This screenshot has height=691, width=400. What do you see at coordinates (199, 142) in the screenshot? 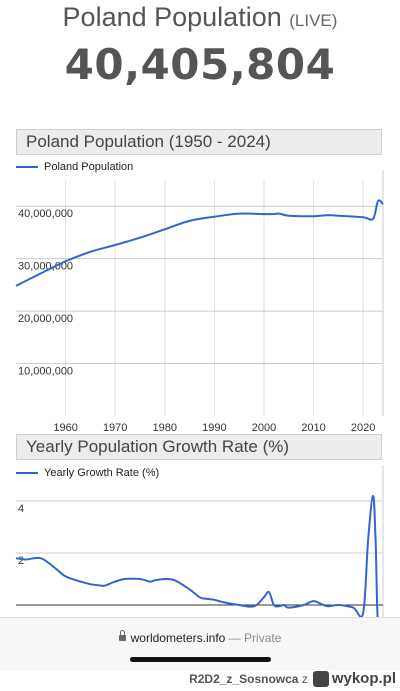
I see `population-chart-header: Poland Population (1950 - 2024)` at bounding box center [199, 142].